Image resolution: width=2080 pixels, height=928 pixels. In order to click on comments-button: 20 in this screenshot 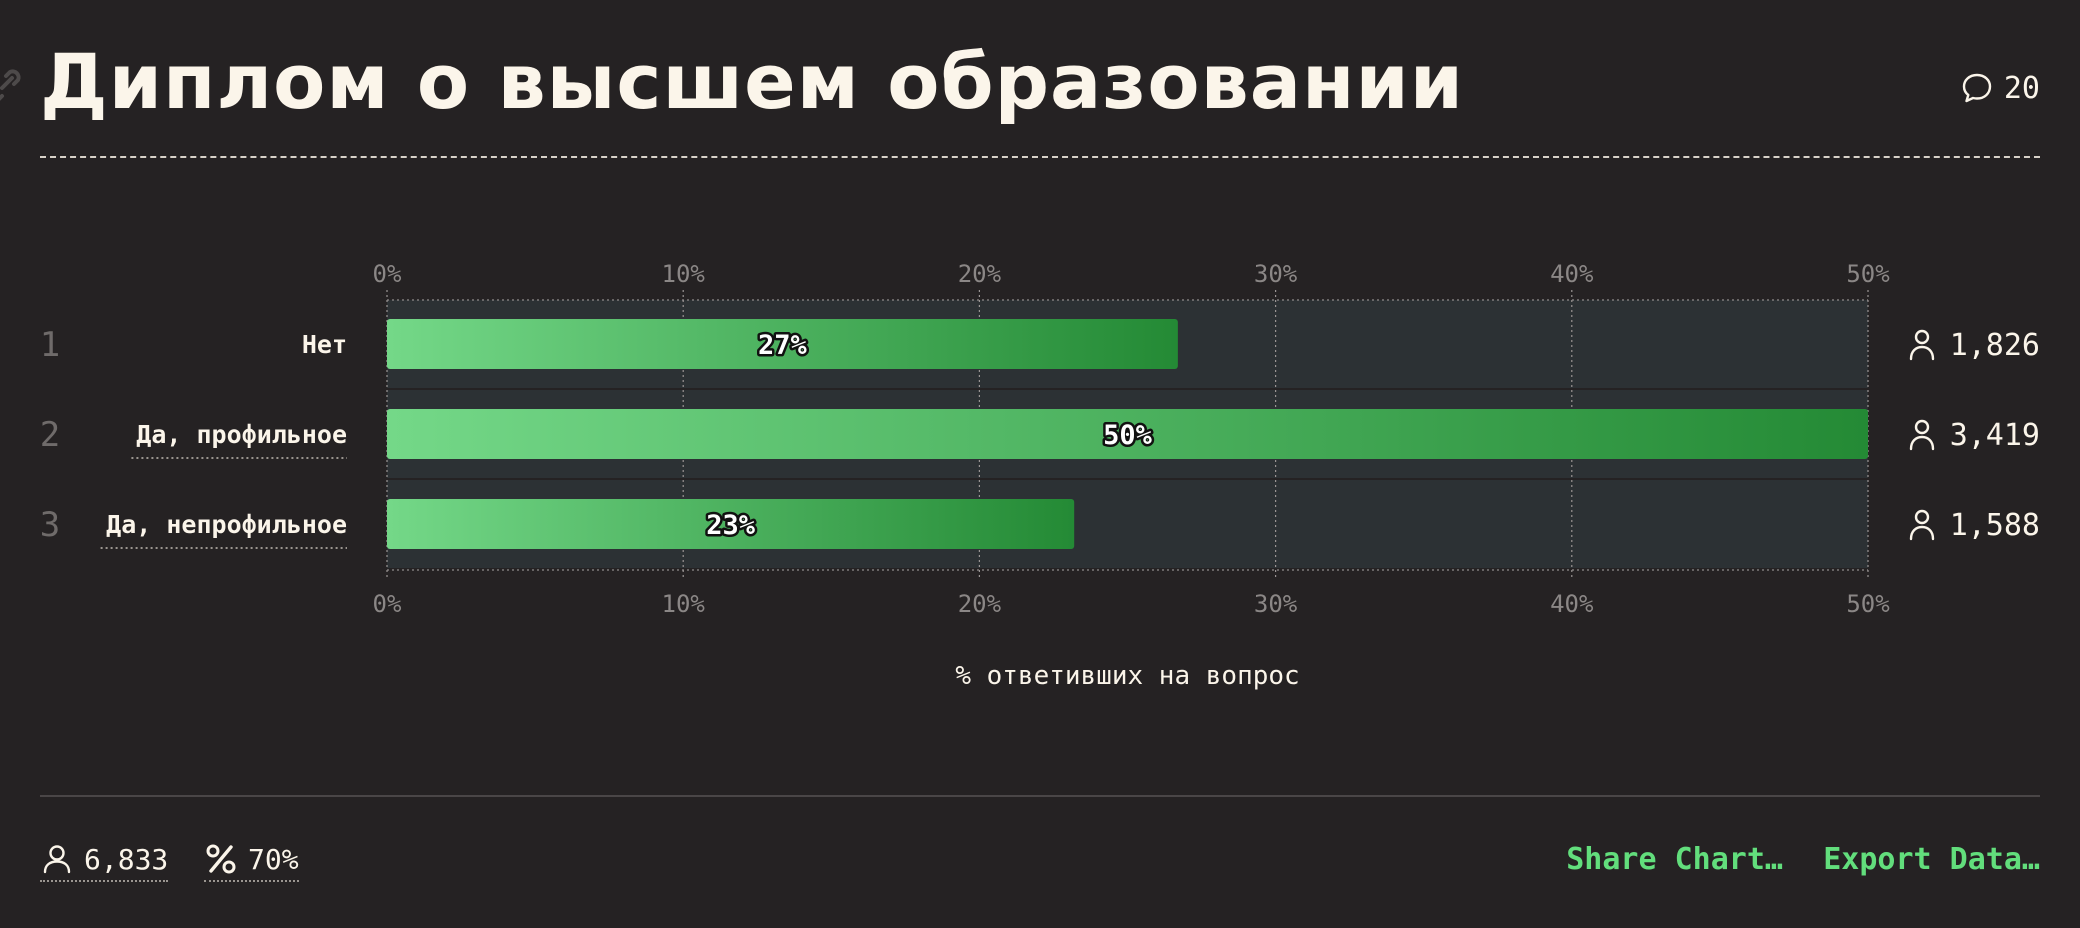, I will do `click(2000, 88)`.